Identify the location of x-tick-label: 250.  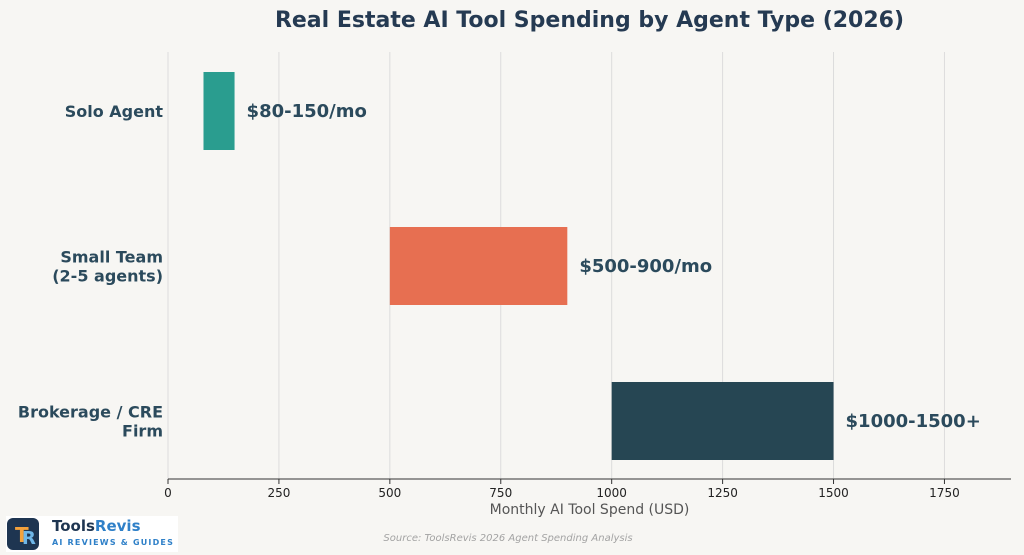
(278, 493).